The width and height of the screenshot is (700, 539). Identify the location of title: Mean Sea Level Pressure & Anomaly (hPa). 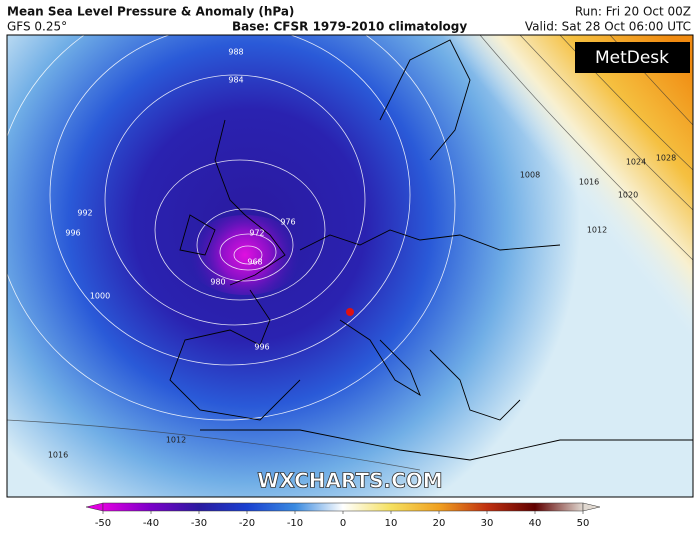
(150, 12).